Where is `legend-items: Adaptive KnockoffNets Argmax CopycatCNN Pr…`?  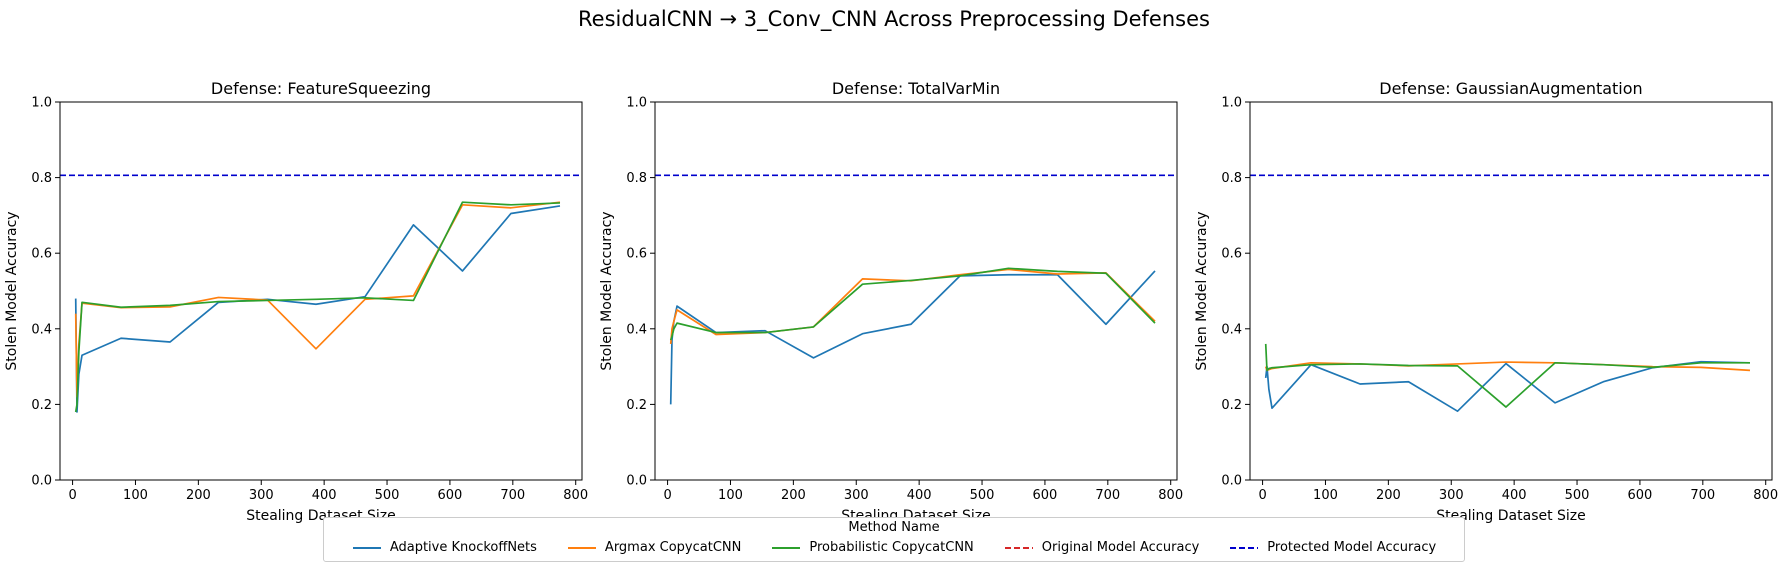
legend-items: Adaptive KnockoffNets Argmax CopycatCNN Pr… is located at coordinates (894, 547).